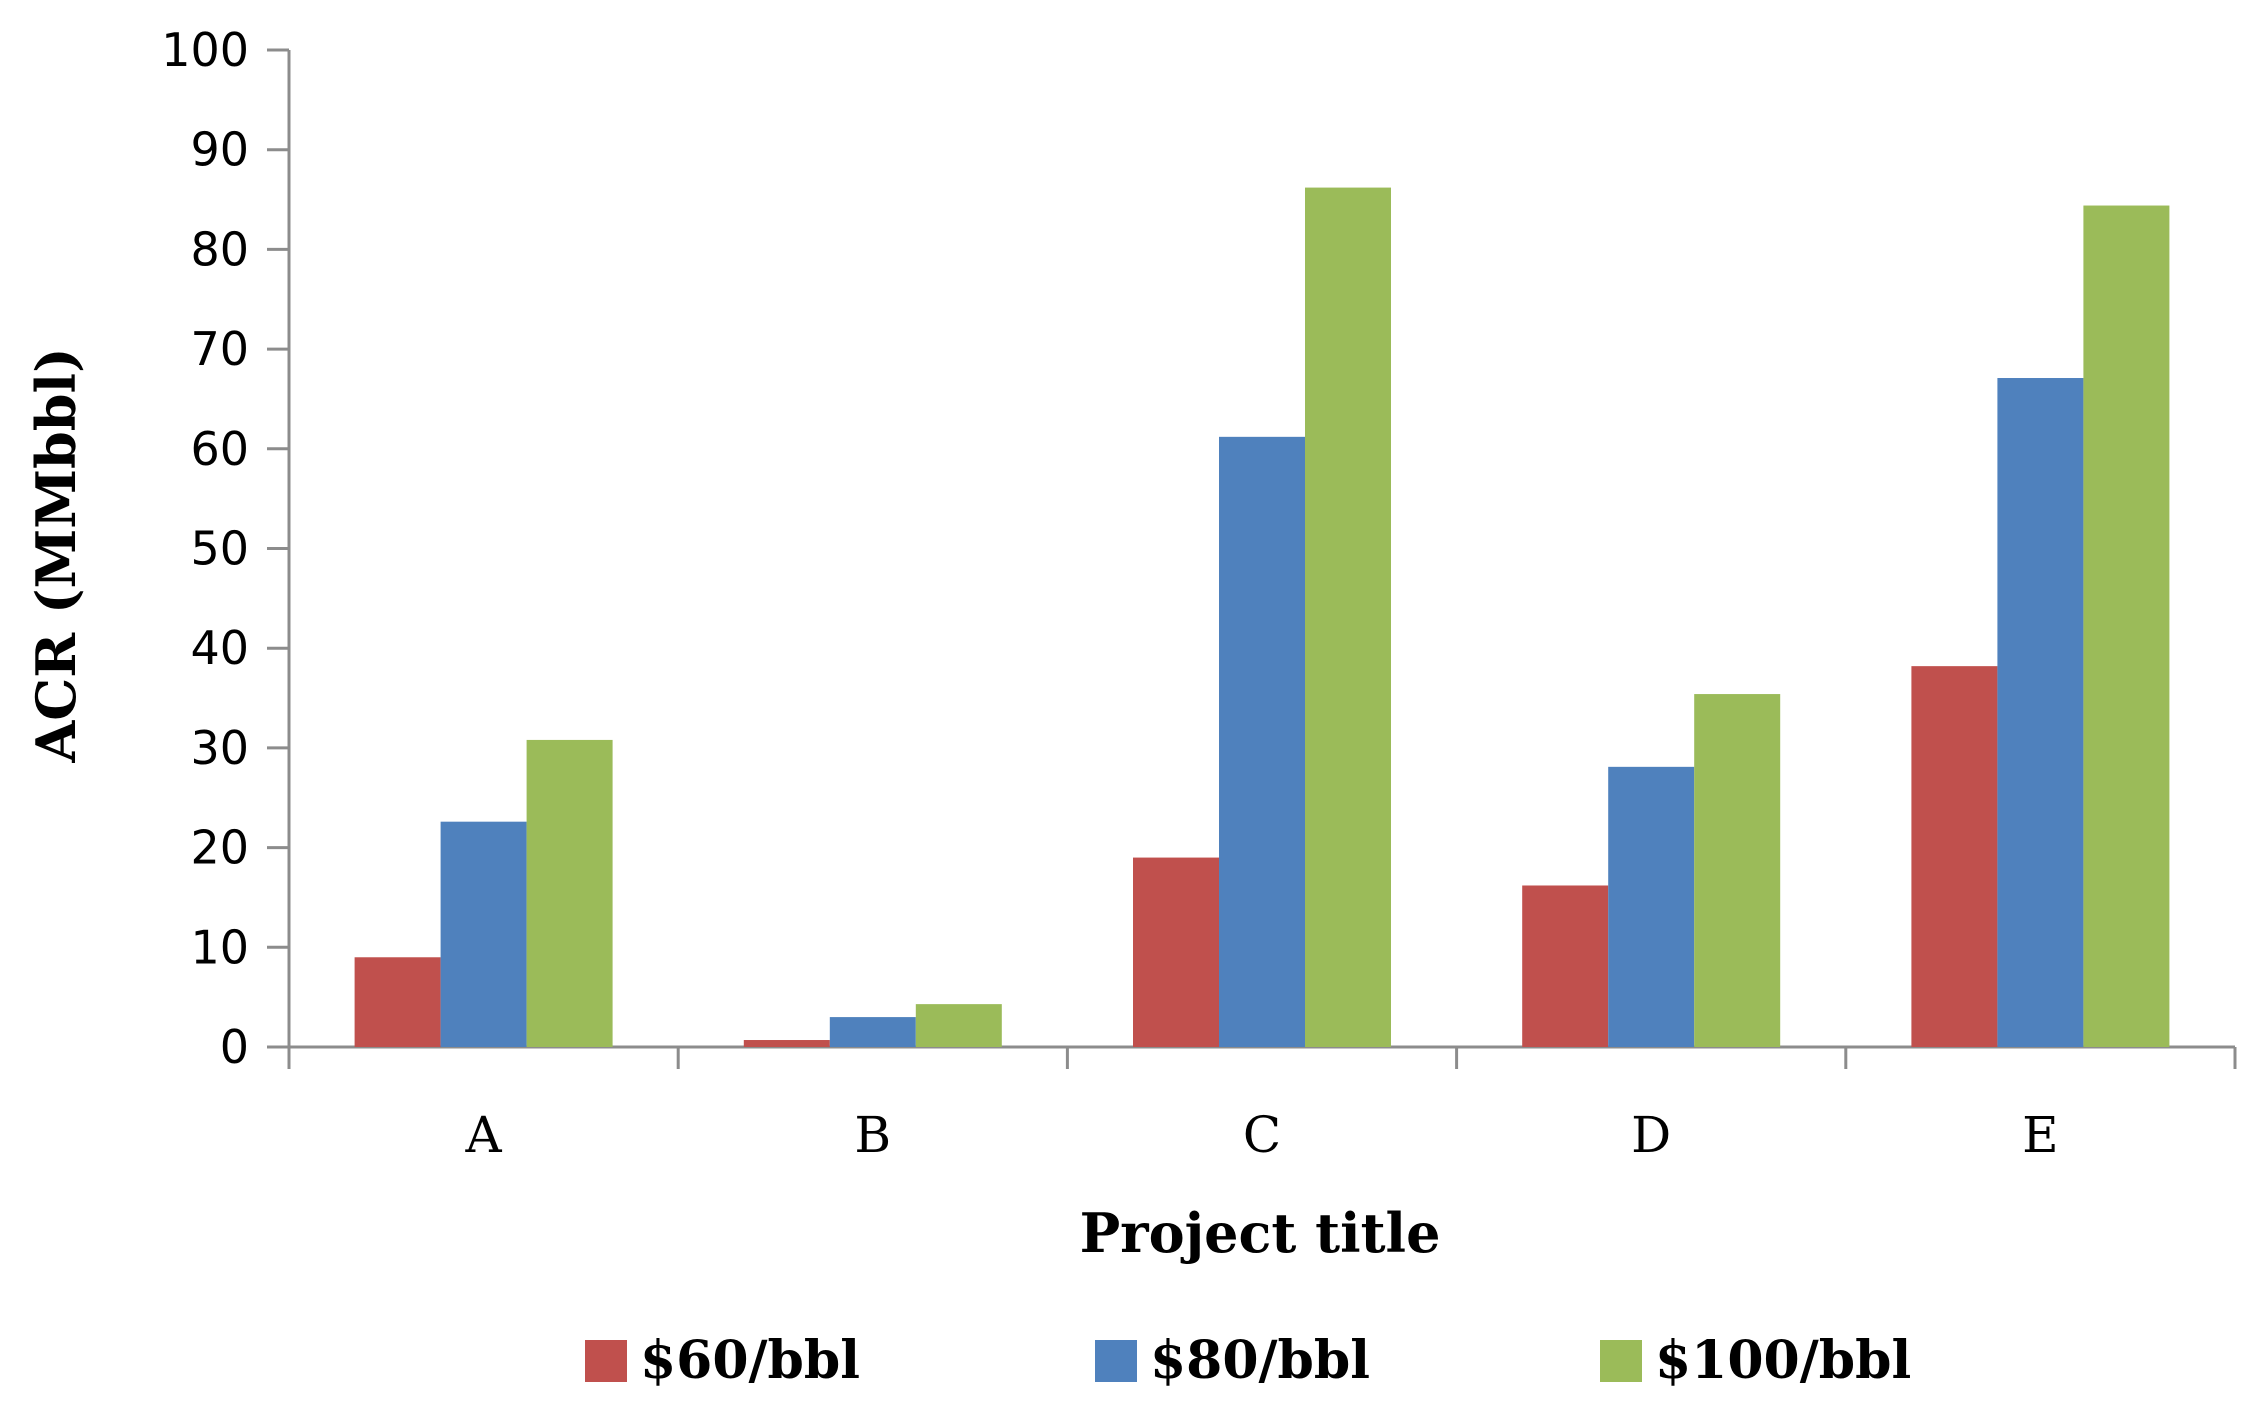  Describe the element at coordinates (1737, 870) in the screenshot. I see `bar-100bbl-d` at that location.